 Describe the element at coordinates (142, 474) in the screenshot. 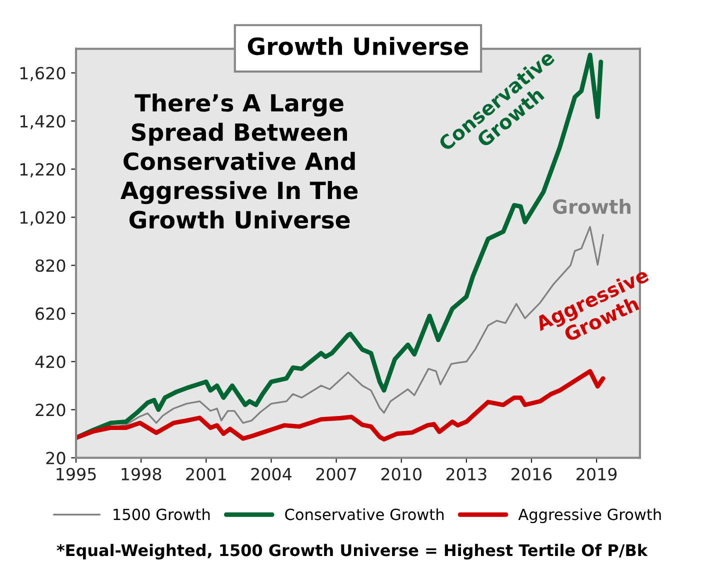

I see `x-tick-label: 1998` at that location.